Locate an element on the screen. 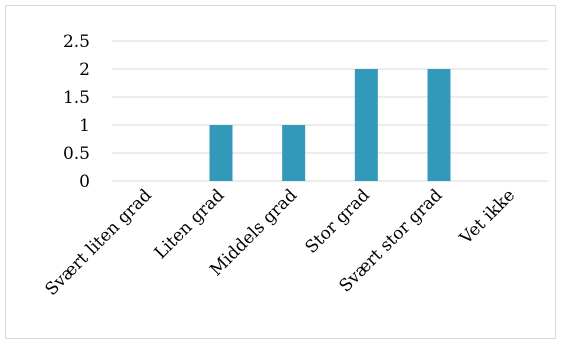 The width and height of the screenshot is (564, 345). y-tick-label: 1.5 is located at coordinates (76, 98).